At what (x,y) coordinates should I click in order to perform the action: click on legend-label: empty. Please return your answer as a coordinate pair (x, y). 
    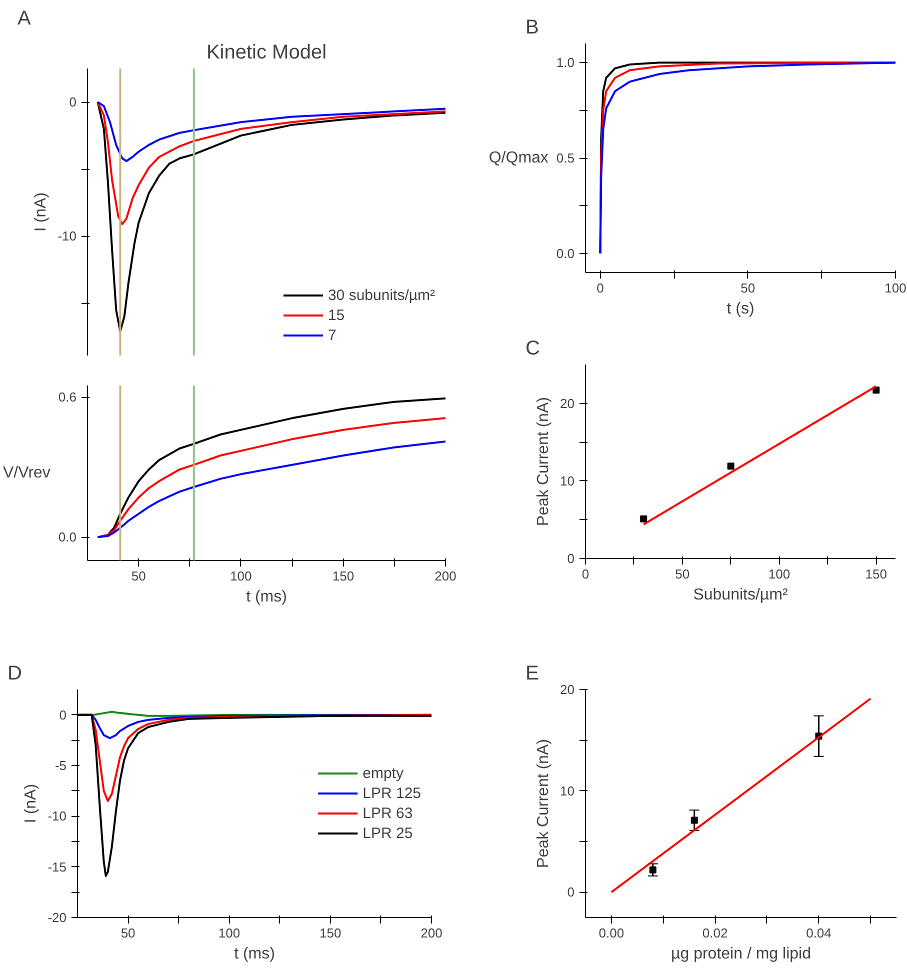
    Looking at the image, I should click on (383, 773).